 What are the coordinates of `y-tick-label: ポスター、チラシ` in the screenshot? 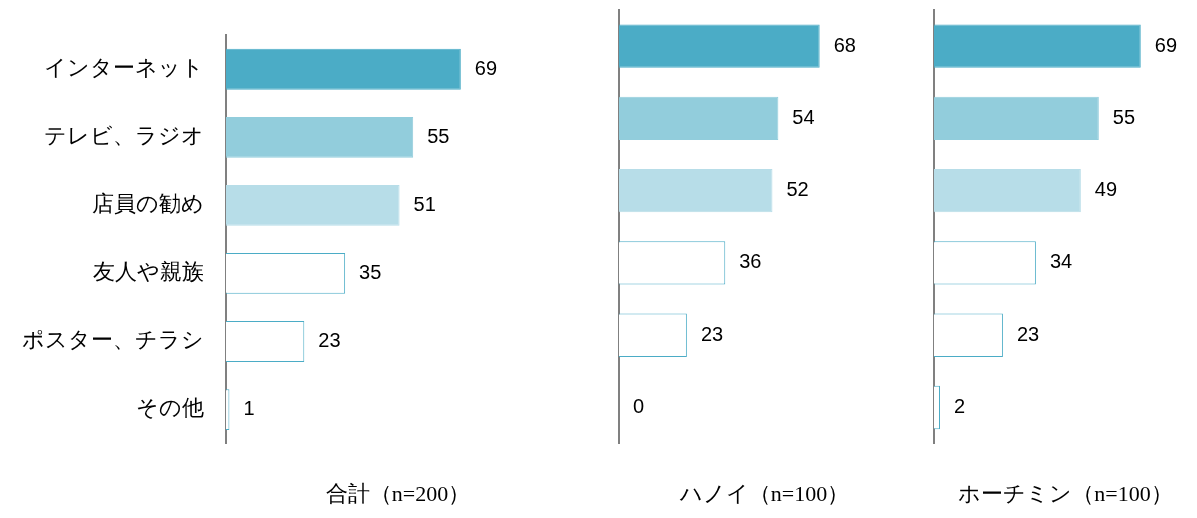 It's located at (113, 340).